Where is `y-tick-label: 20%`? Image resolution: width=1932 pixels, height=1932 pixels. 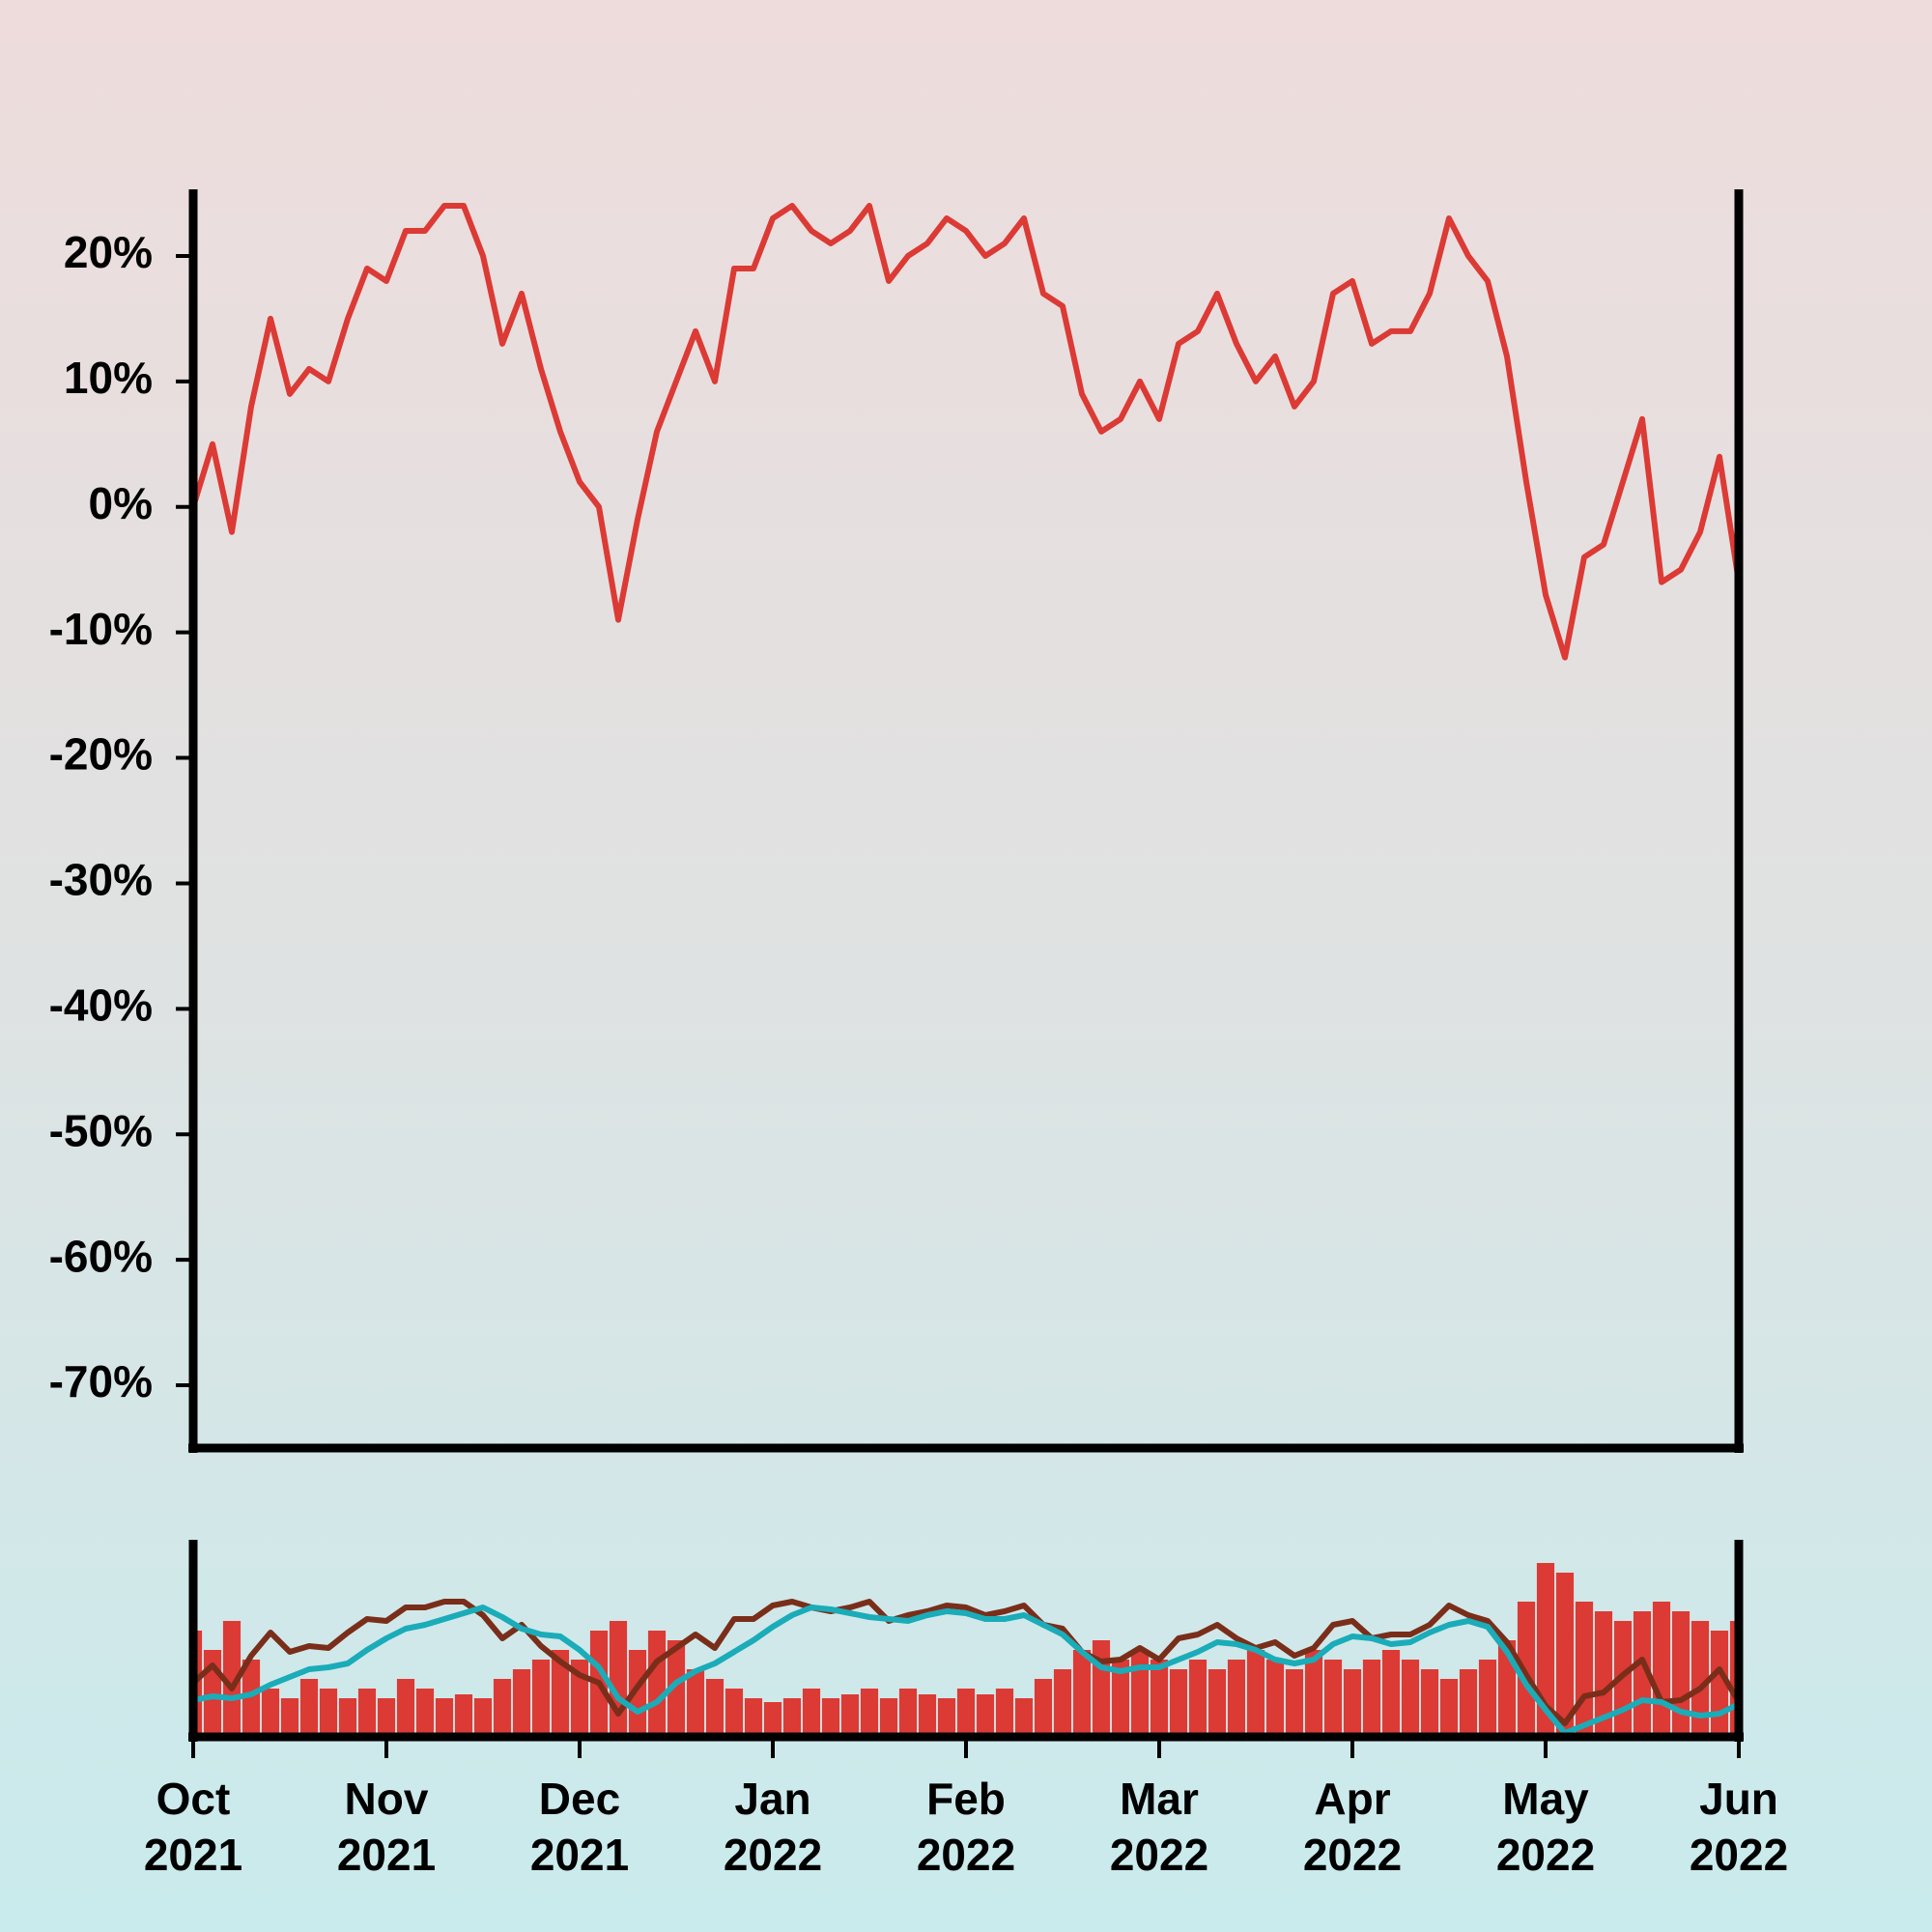
y-tick-label: 20% is located at coordinates (108, 252).